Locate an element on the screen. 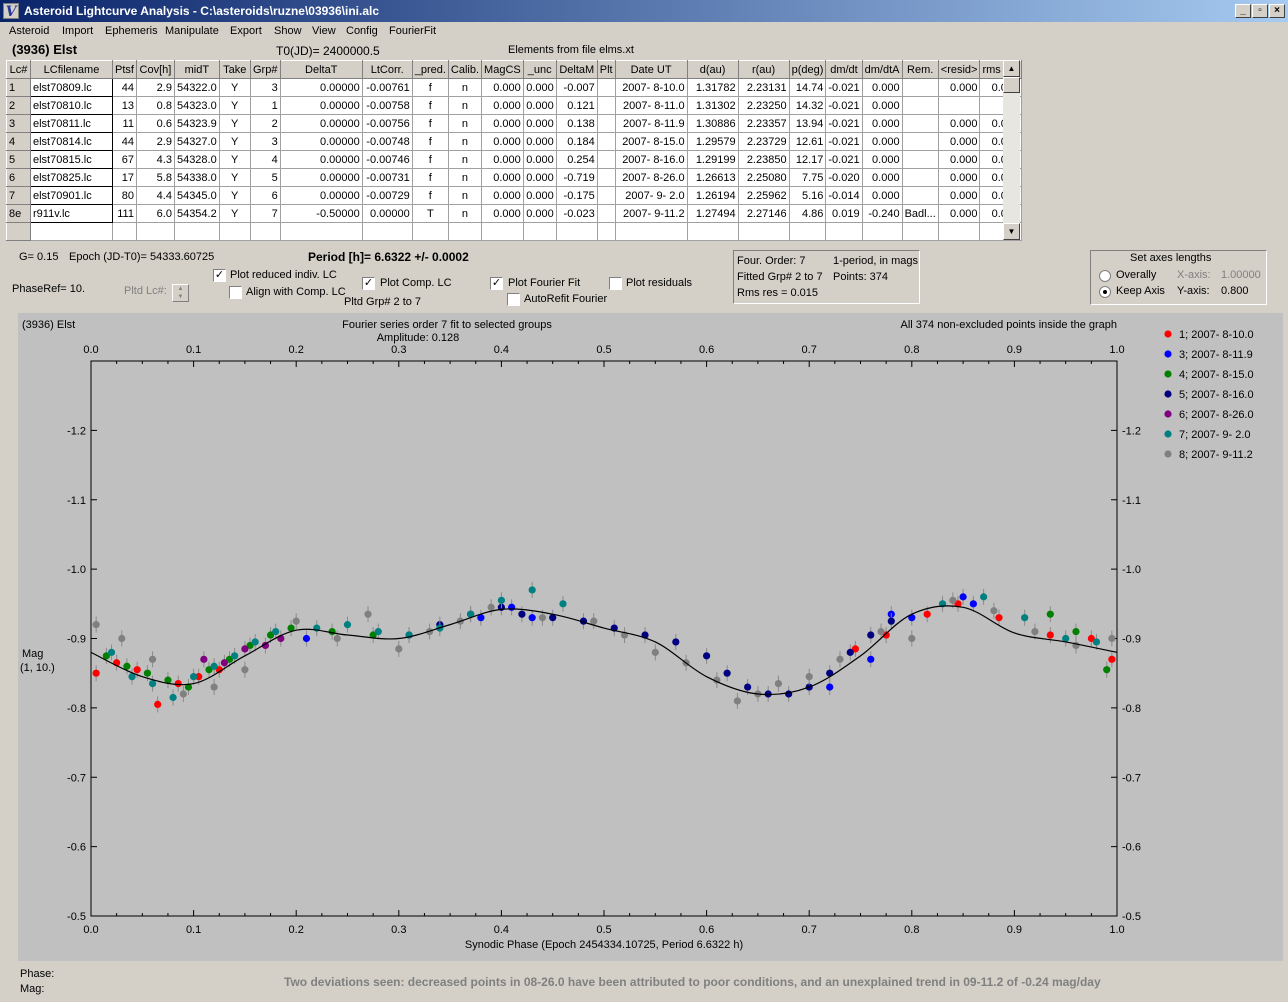 Image resolution: width=1288 pixels, height=1002 pixels. table-cell: 2007- 8-15.0 is located at coordinates (651, 141).